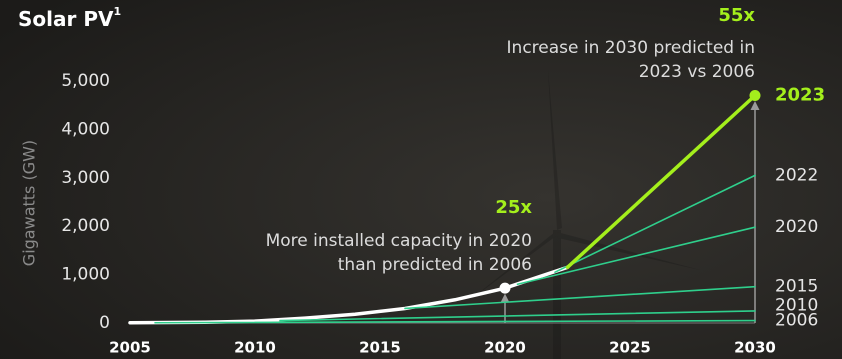  What do you see at coordinates (117, 11) in the screenshot?
I see `title-footnote: 1` at bounding box center [117, 11].